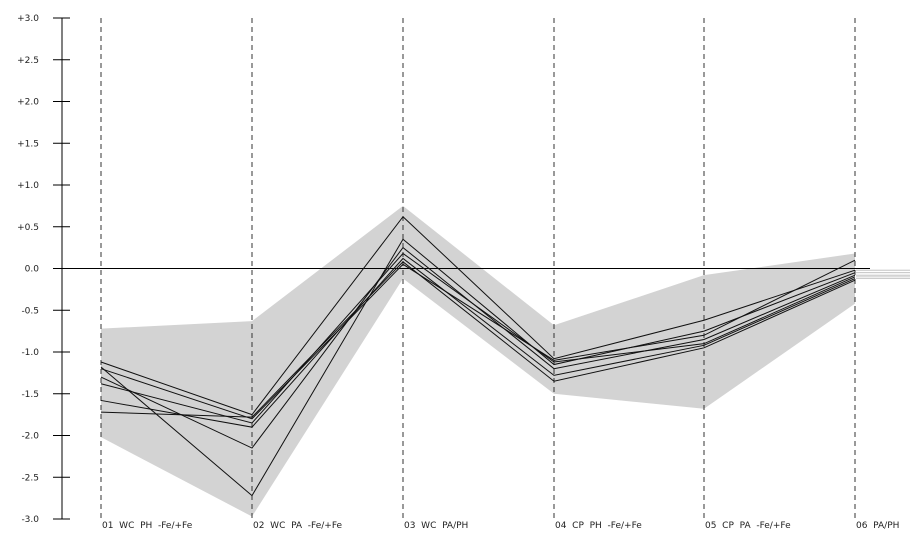 This screenshot has height=546, width=913. What do you see at coordinates (28, 186) in the screenshot?
I see `y-tick-label: +1.0` at bounding box center [28, 186].